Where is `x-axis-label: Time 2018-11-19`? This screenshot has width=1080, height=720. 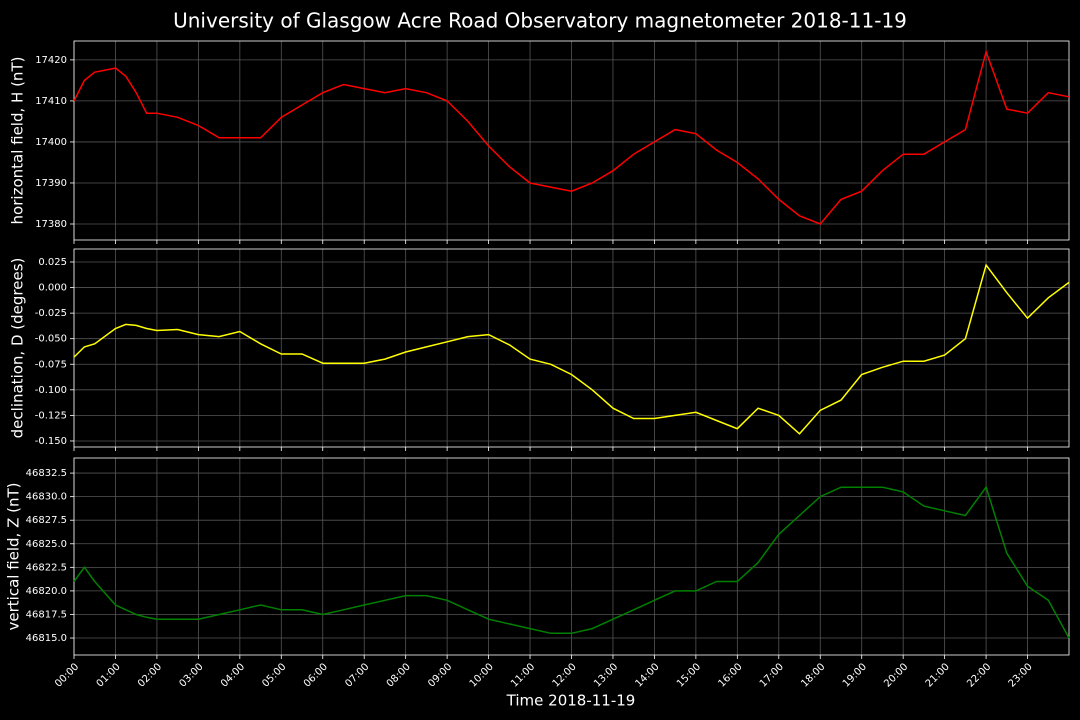
x-axis-label: Time 2018-11-19 is located at coordinates (571, 701).